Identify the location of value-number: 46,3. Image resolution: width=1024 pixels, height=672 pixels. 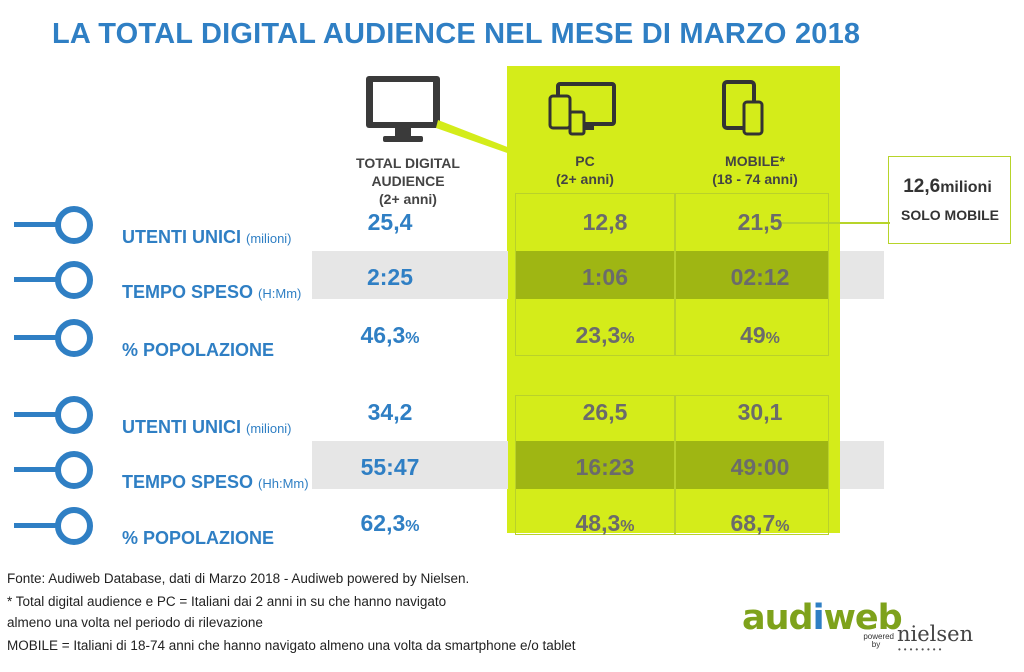
(383, 335).